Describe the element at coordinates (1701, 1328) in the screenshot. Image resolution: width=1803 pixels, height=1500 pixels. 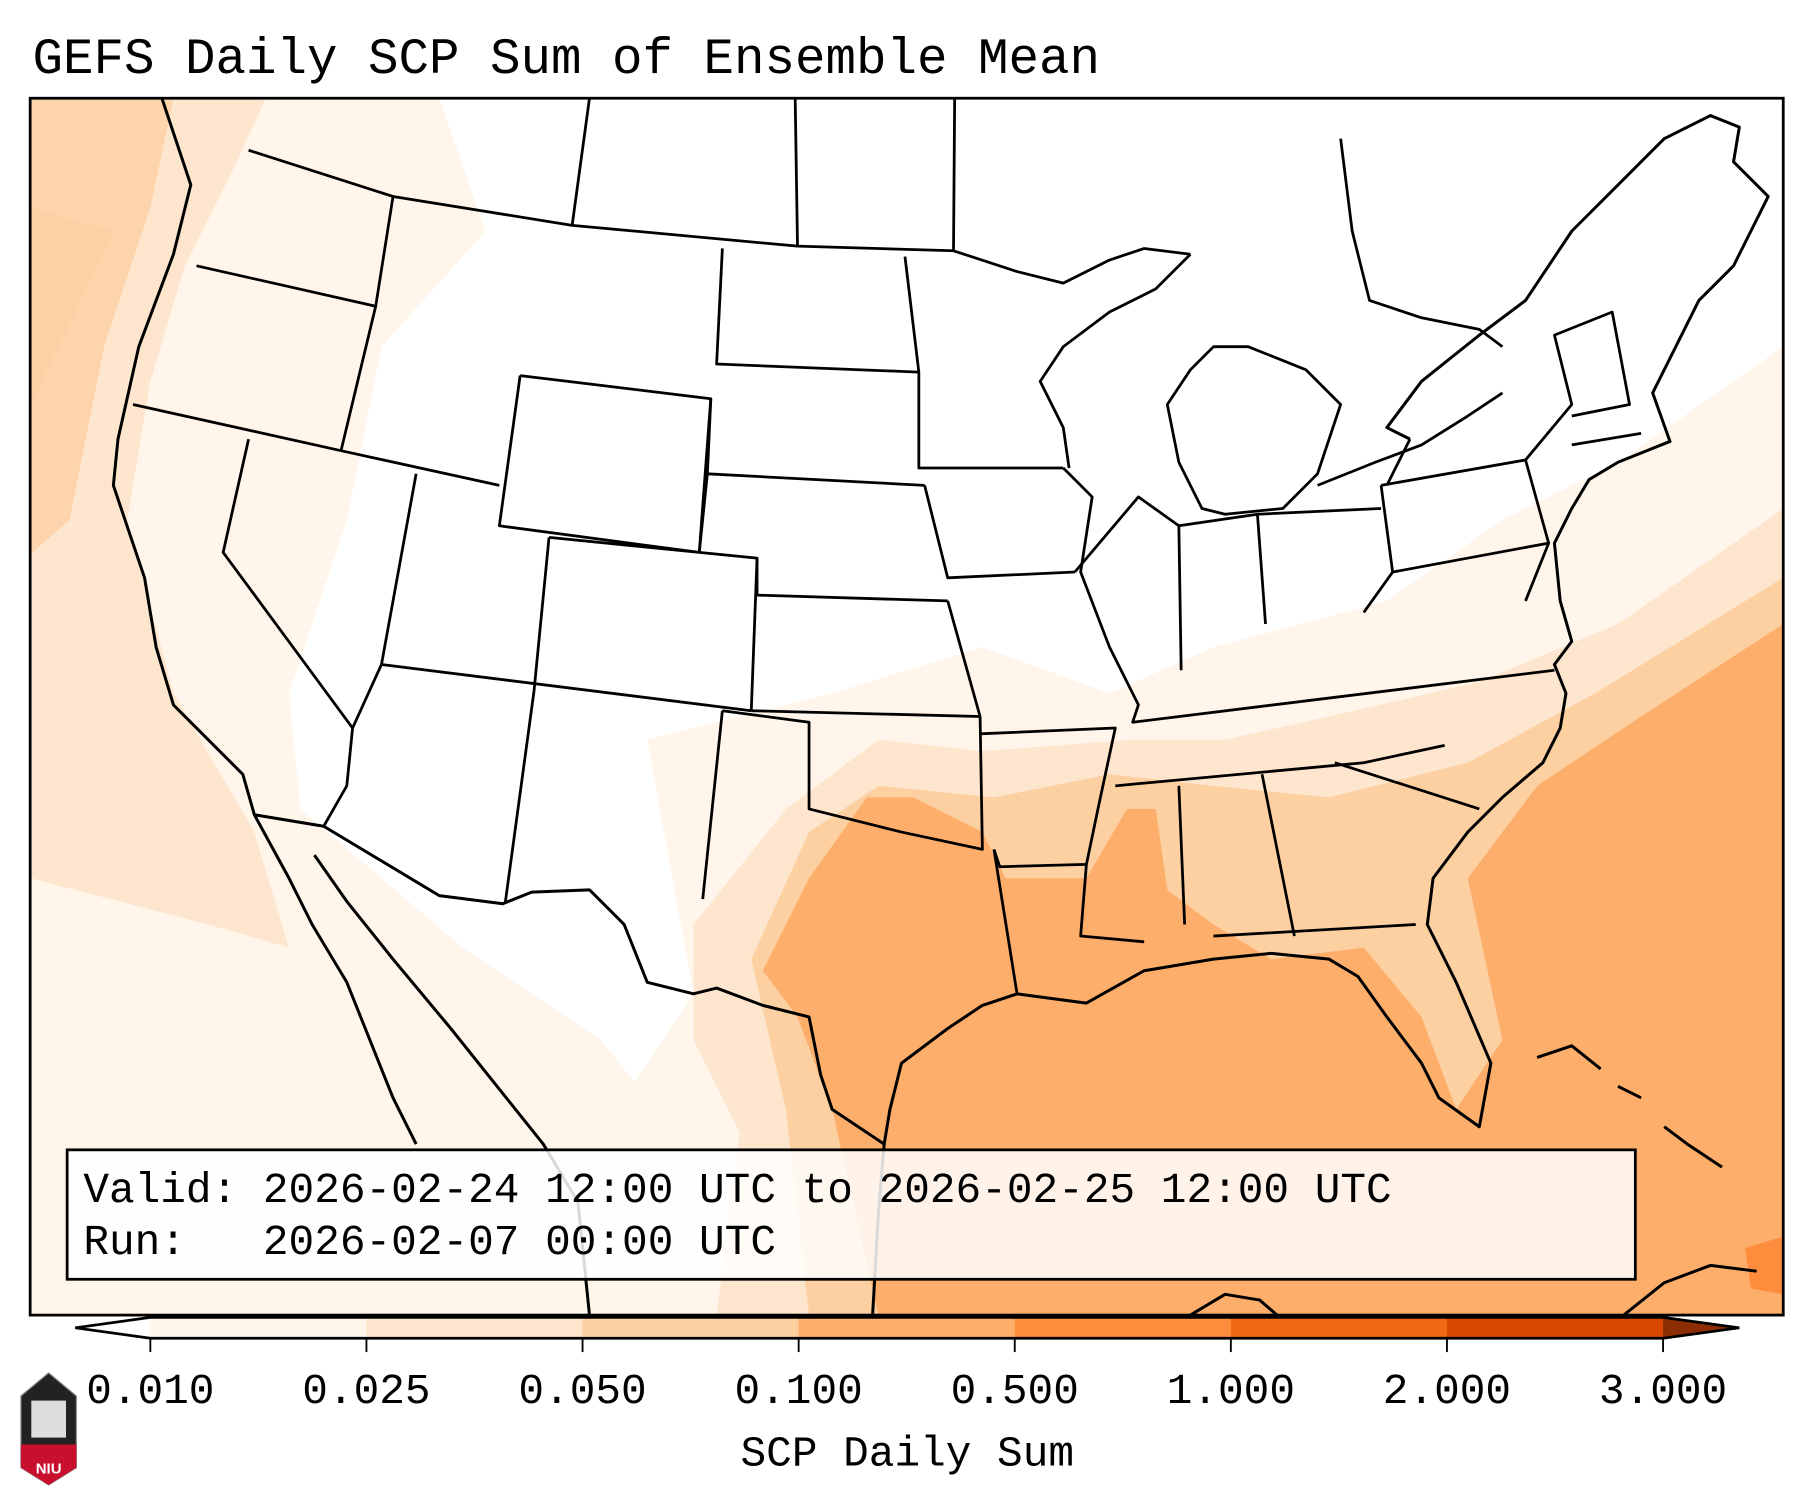
I see `colorbar-over-triangle` at that location.